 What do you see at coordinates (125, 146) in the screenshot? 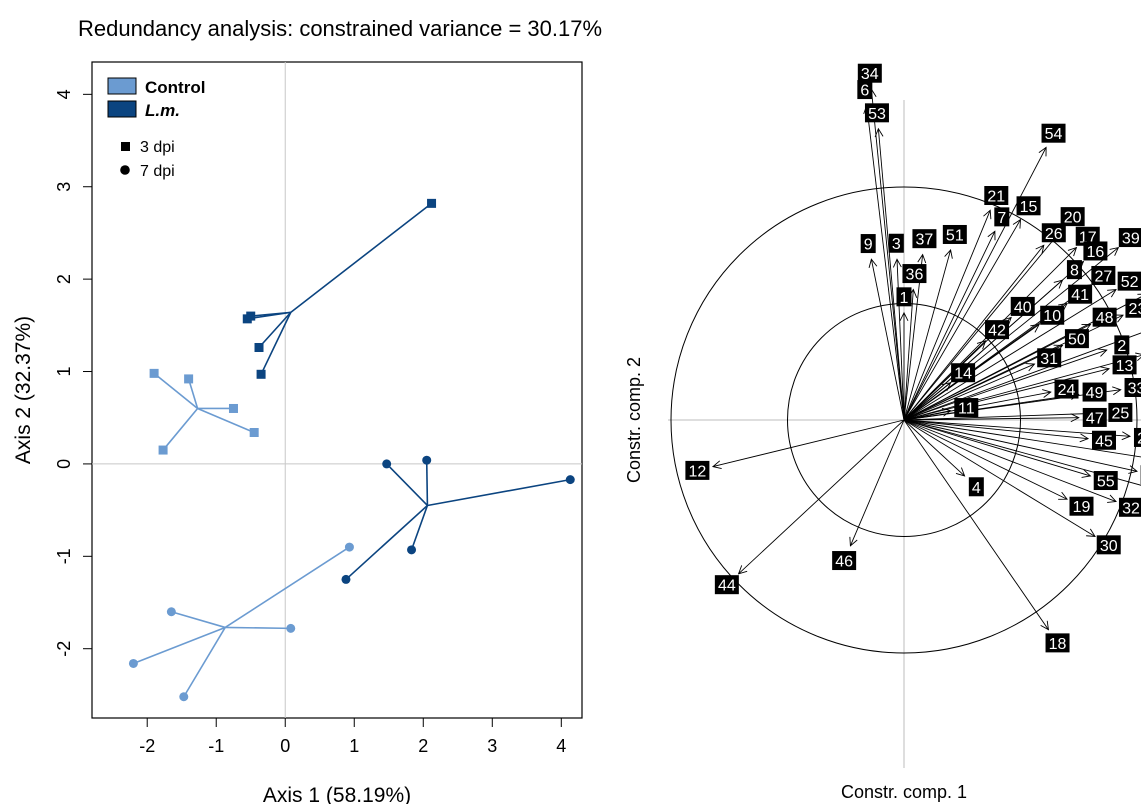
I see `square-marker-icon` at bounding box center [125, 146].